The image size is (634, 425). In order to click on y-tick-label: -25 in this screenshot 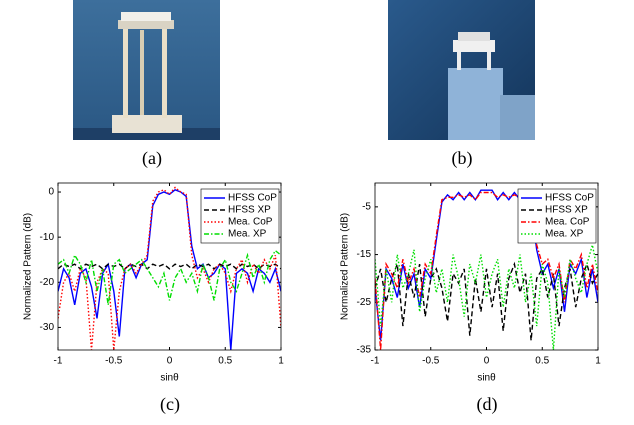, I will do `click(364, 302)`.